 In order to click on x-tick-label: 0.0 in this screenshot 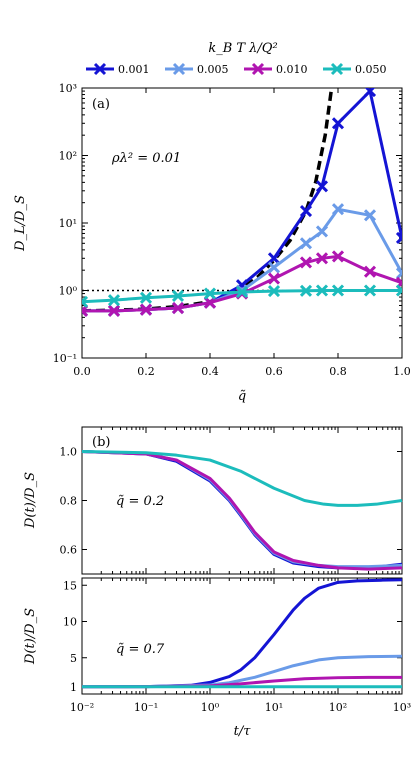, I will do `click(82, 371)`.